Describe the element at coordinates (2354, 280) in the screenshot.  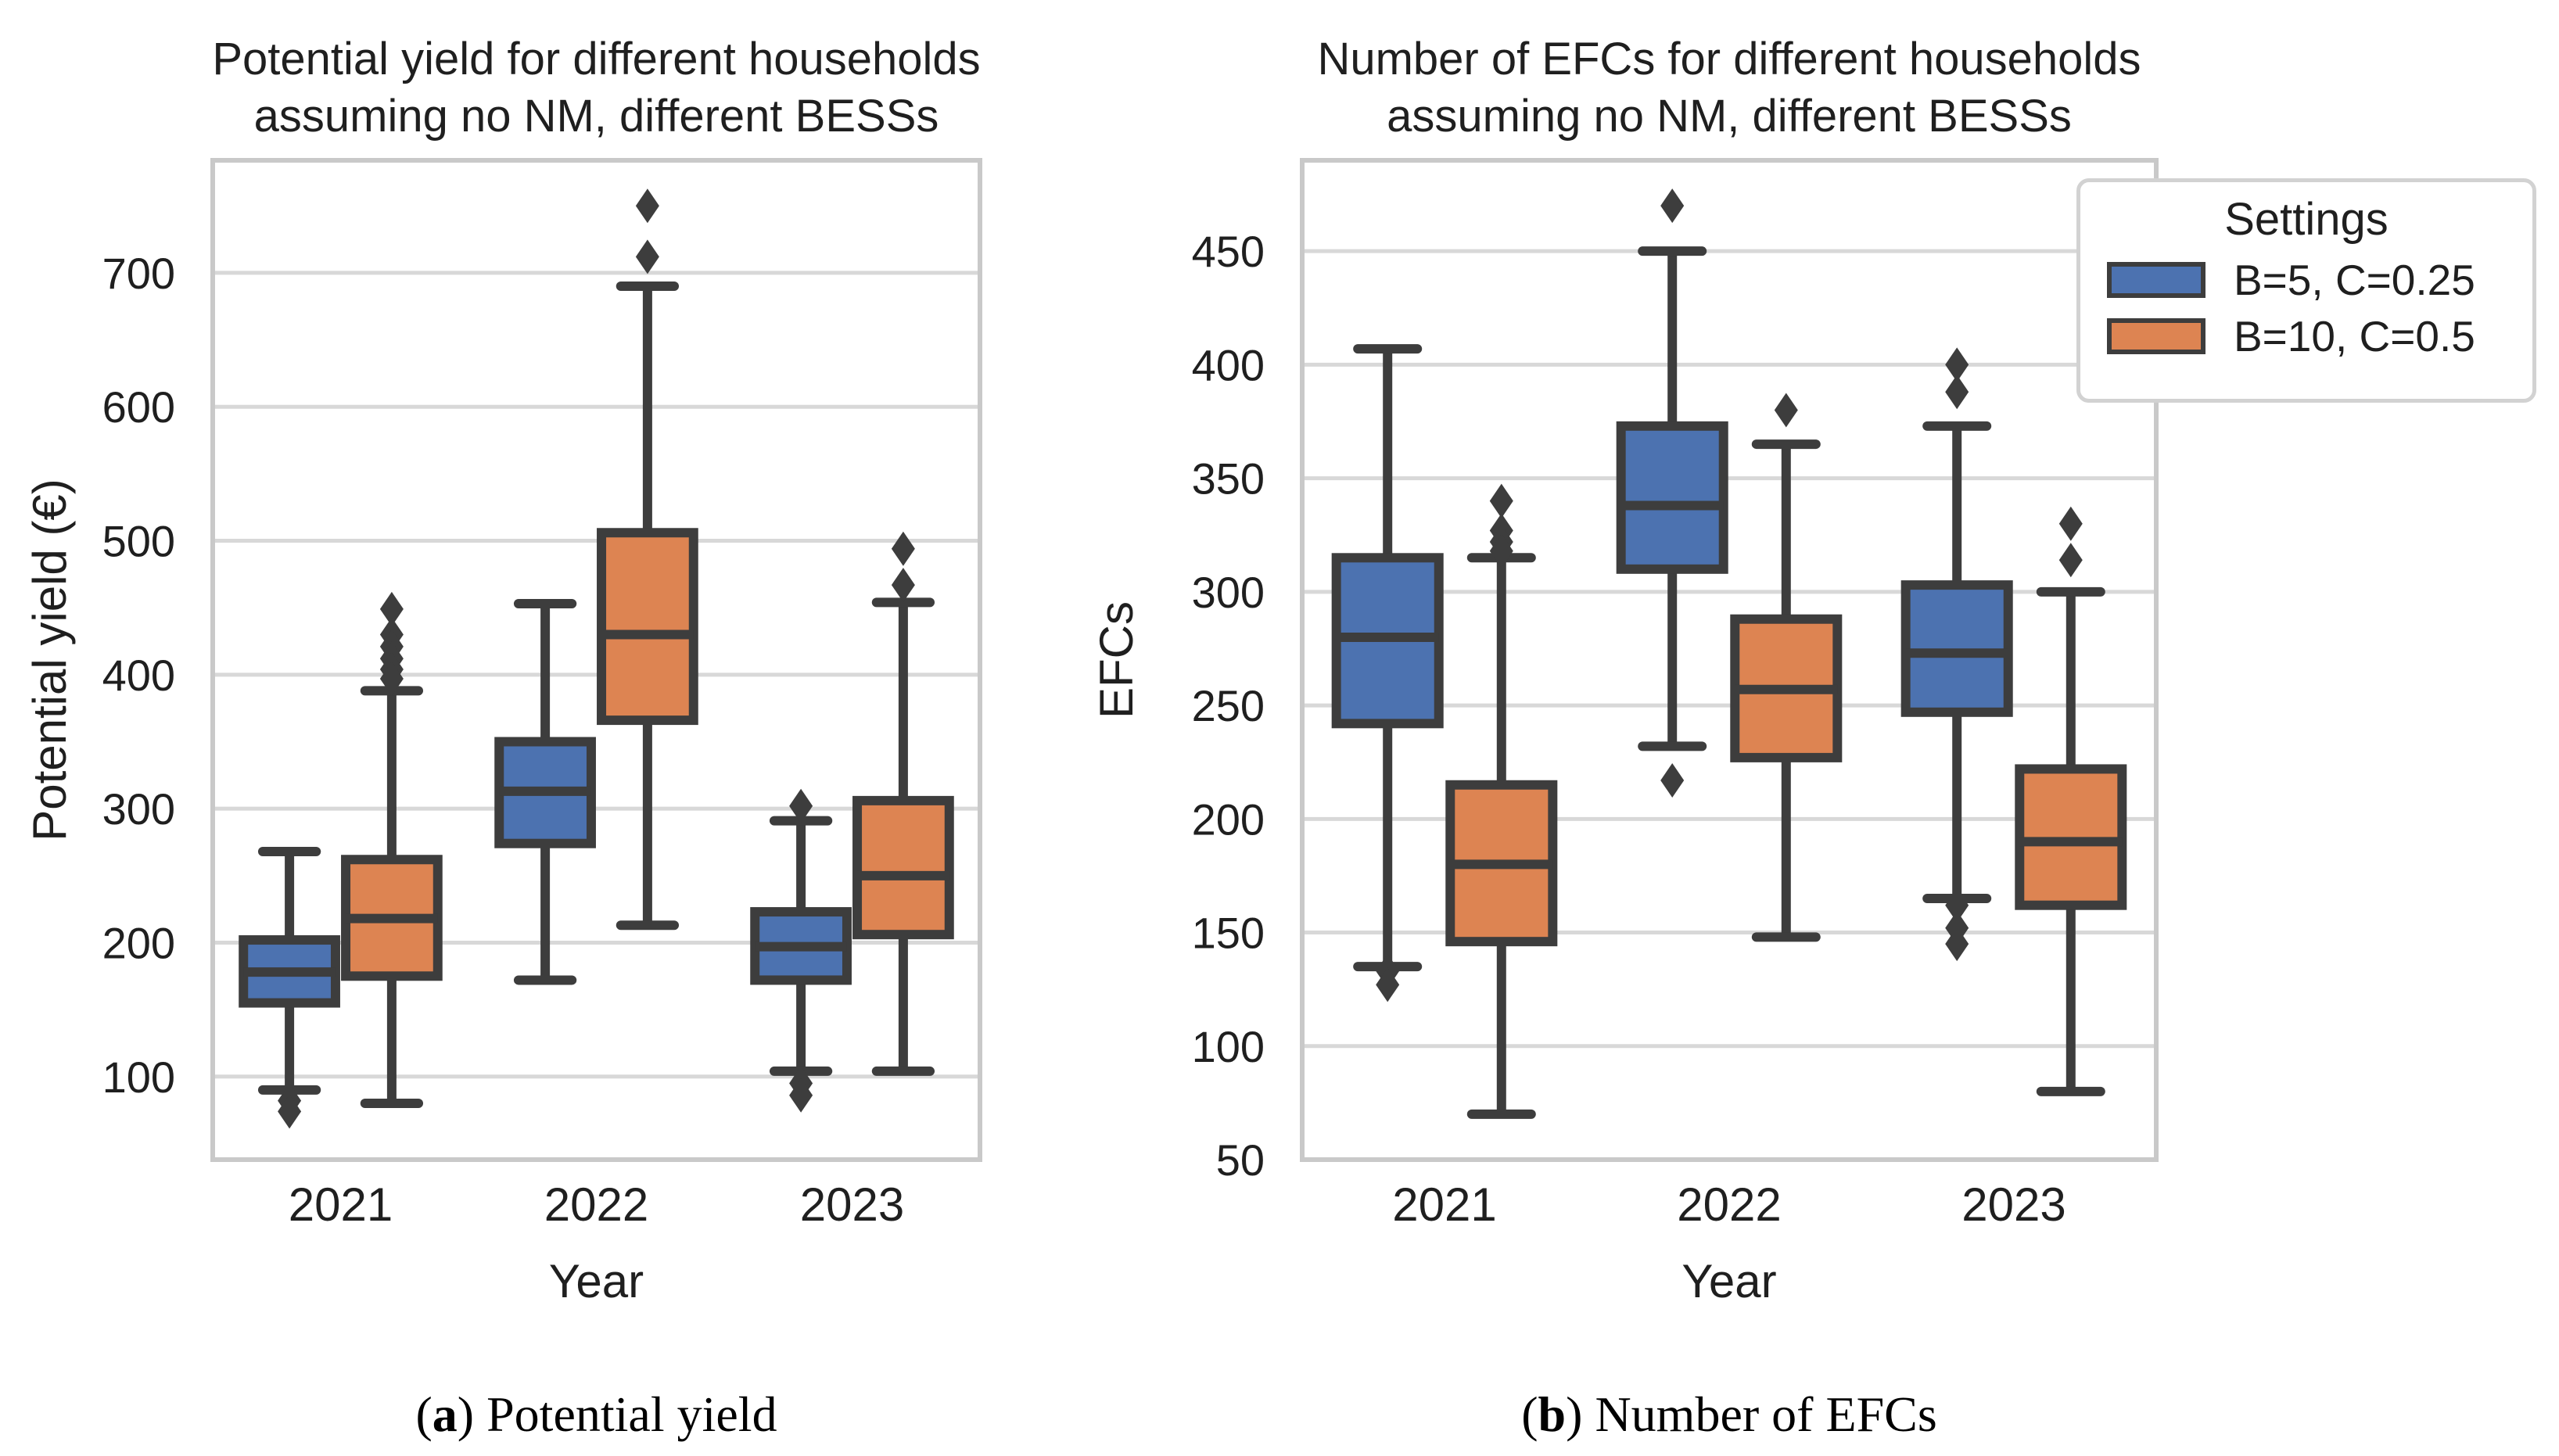
I see `legend-item-label: B=5, C=0.25` at that location.